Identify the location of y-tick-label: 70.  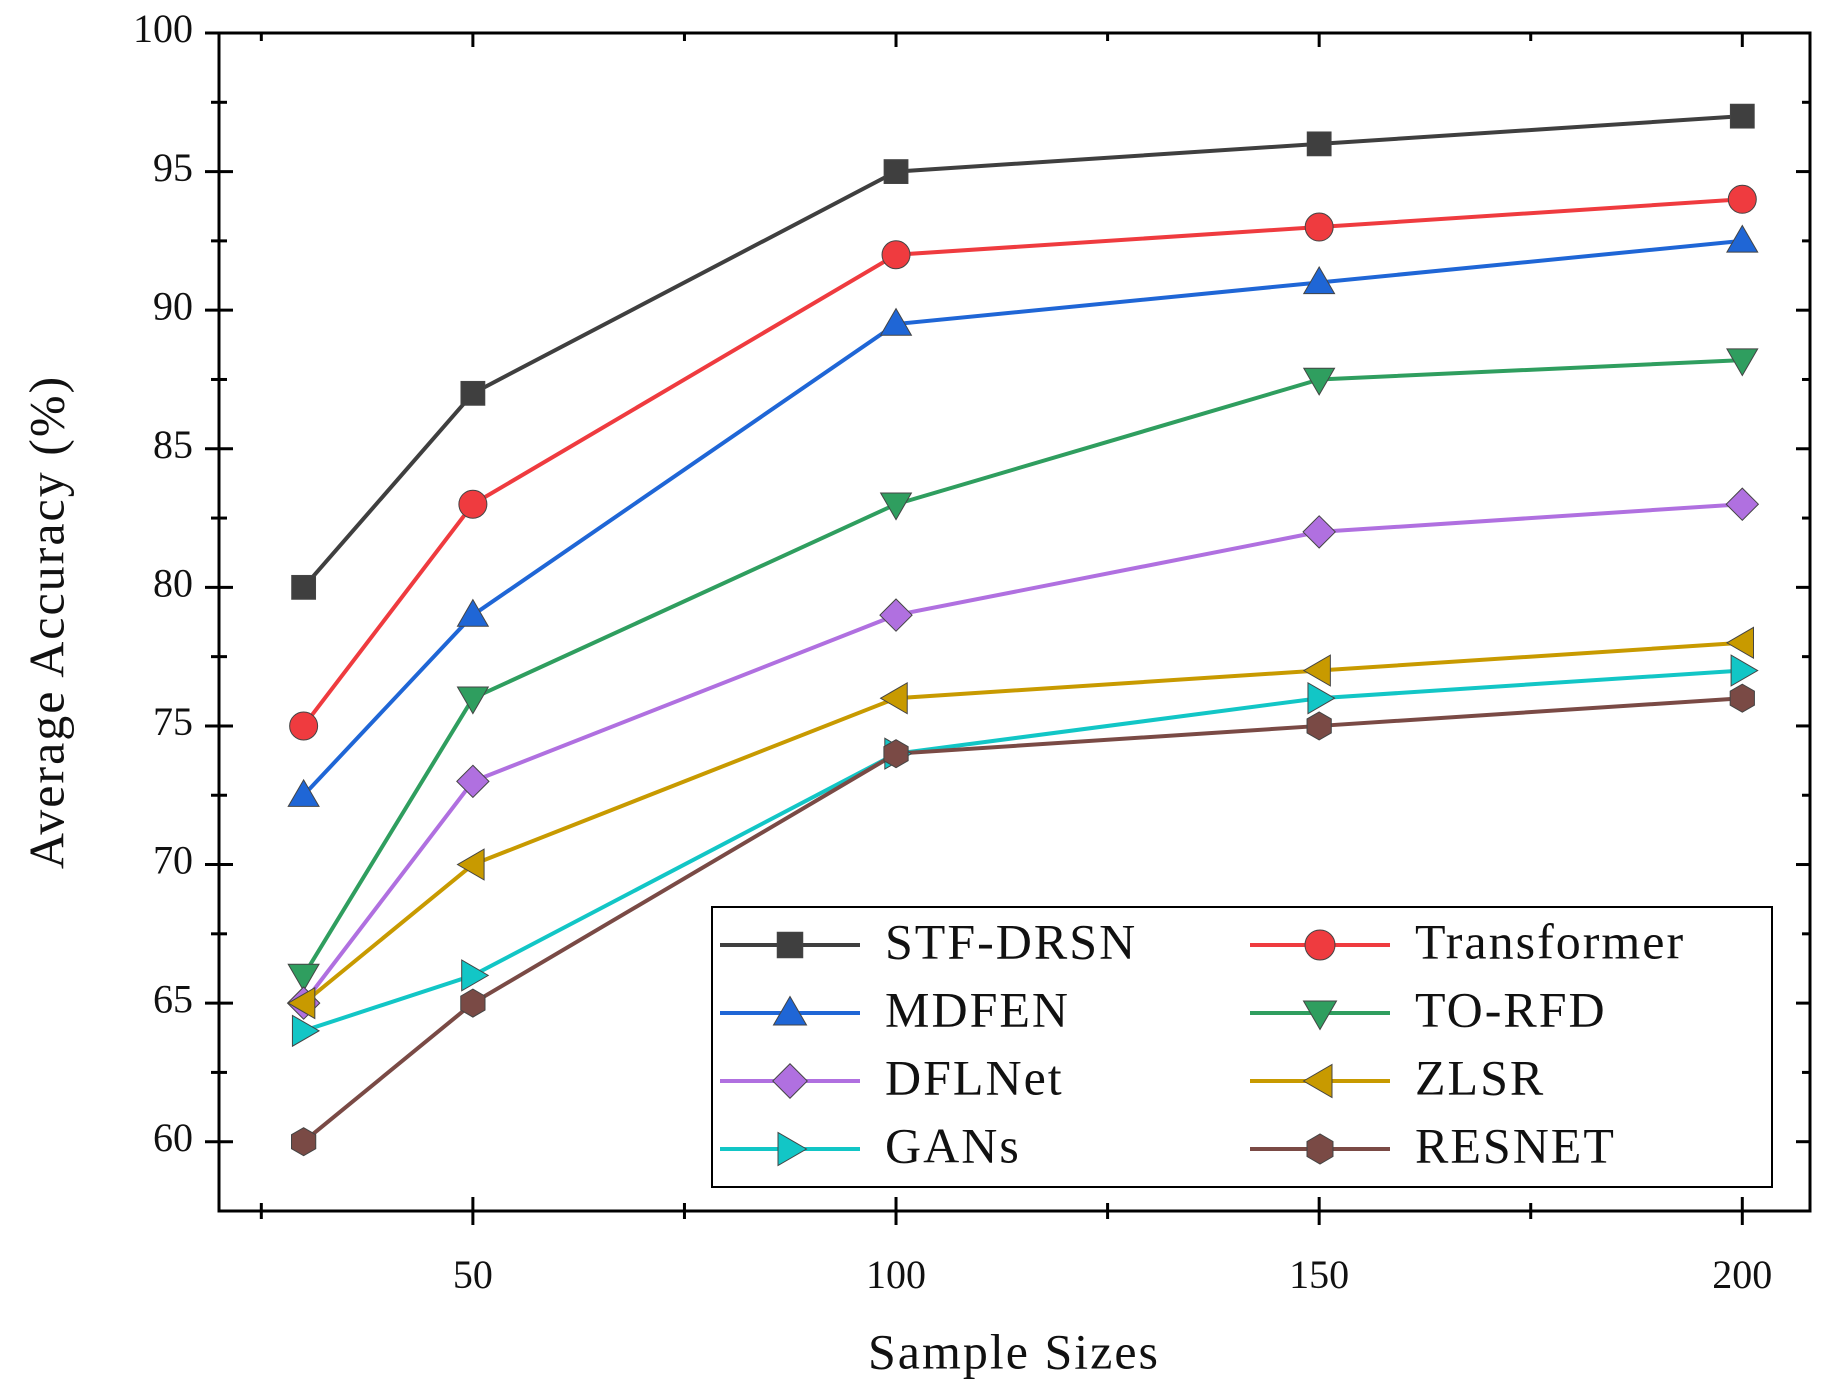
(173, 860).